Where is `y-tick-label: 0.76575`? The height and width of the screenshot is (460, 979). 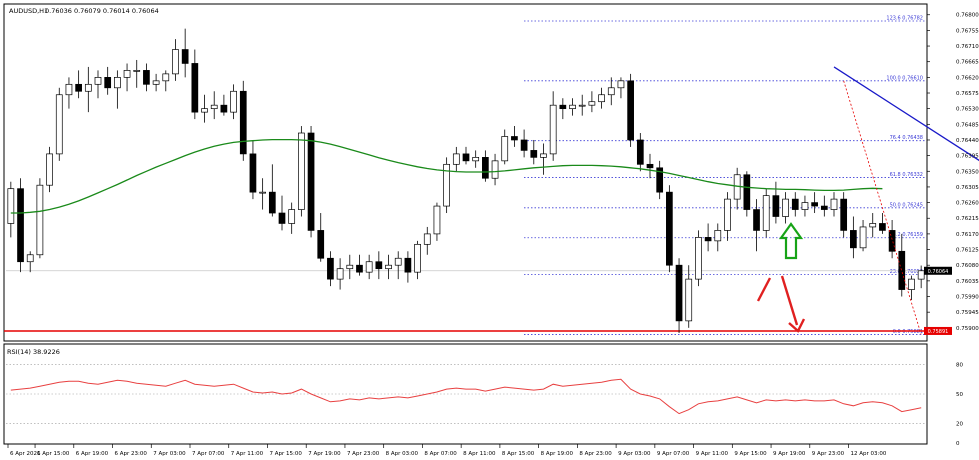 y-tick-label: 0.76575 is located at coordinates (967, 94).